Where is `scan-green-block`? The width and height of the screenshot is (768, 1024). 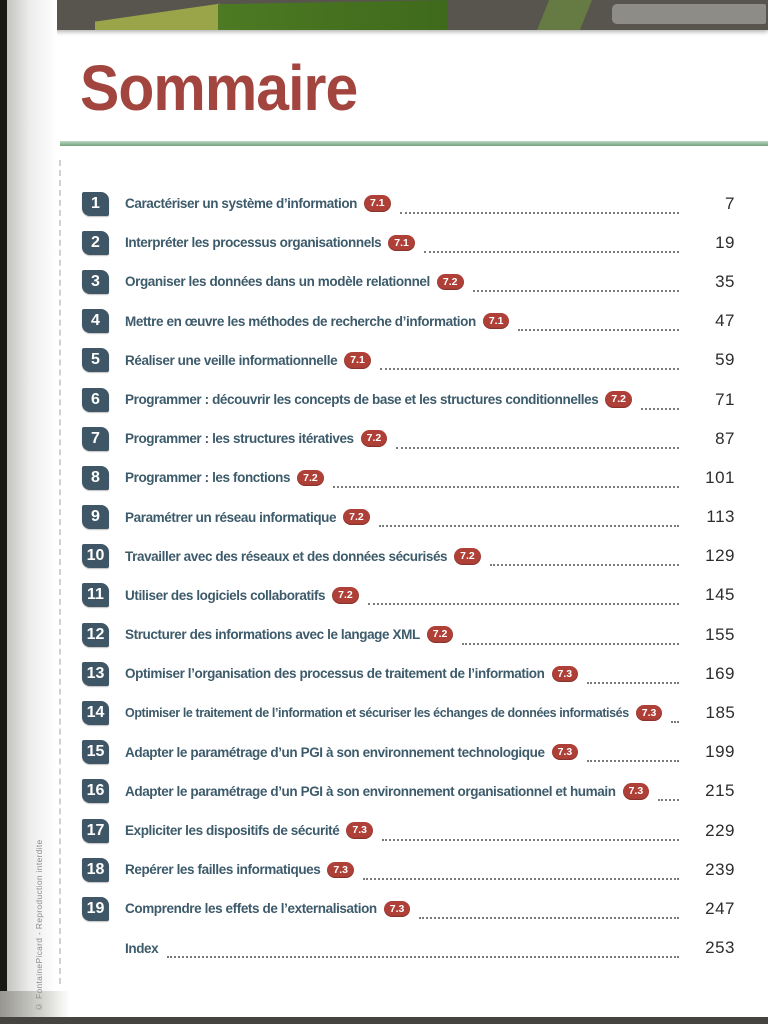 scan-green-block is located at coordinates (333, 15).